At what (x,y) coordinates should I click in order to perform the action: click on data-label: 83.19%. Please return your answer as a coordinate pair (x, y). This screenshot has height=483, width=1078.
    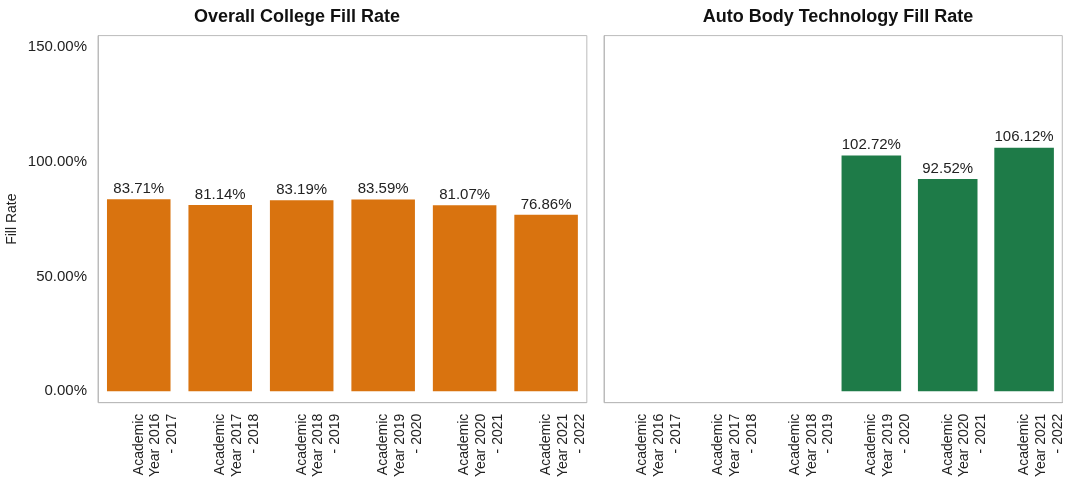
    Looking at the image, I should click on (302, 188).